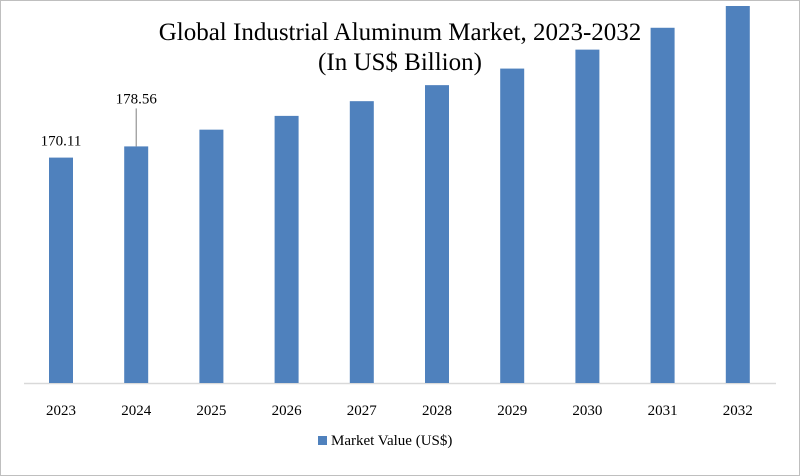  What do you see at coordinates (512, 411) in the screenshot?
I see `x-tick-label-2029: 2029` at bounding box center [512, 411].